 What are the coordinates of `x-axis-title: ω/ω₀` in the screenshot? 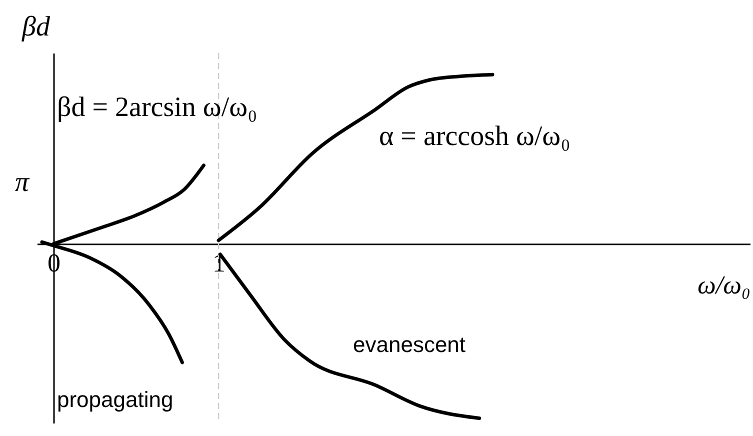 It's located at (724, 285).